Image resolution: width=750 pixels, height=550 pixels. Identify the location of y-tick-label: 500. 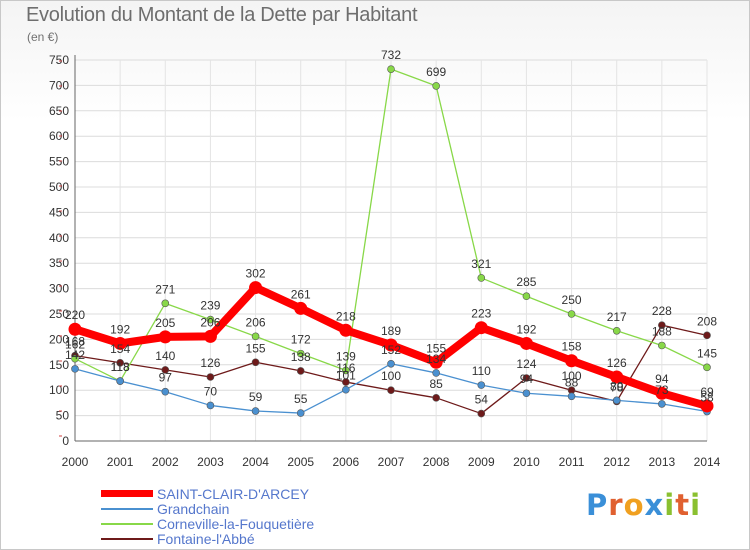
(59, 187).